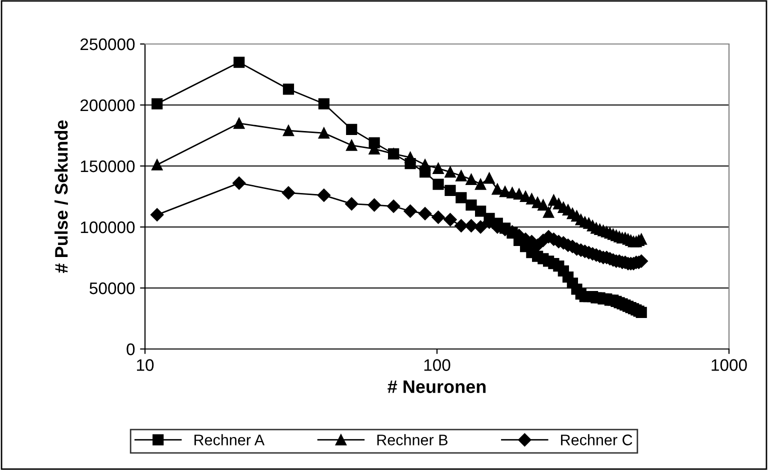 This screenshot has width=768, height=470. Describe the element at coordinates (107, 227) in the screenshot. I see `y-tick-label: 100000` at that location.